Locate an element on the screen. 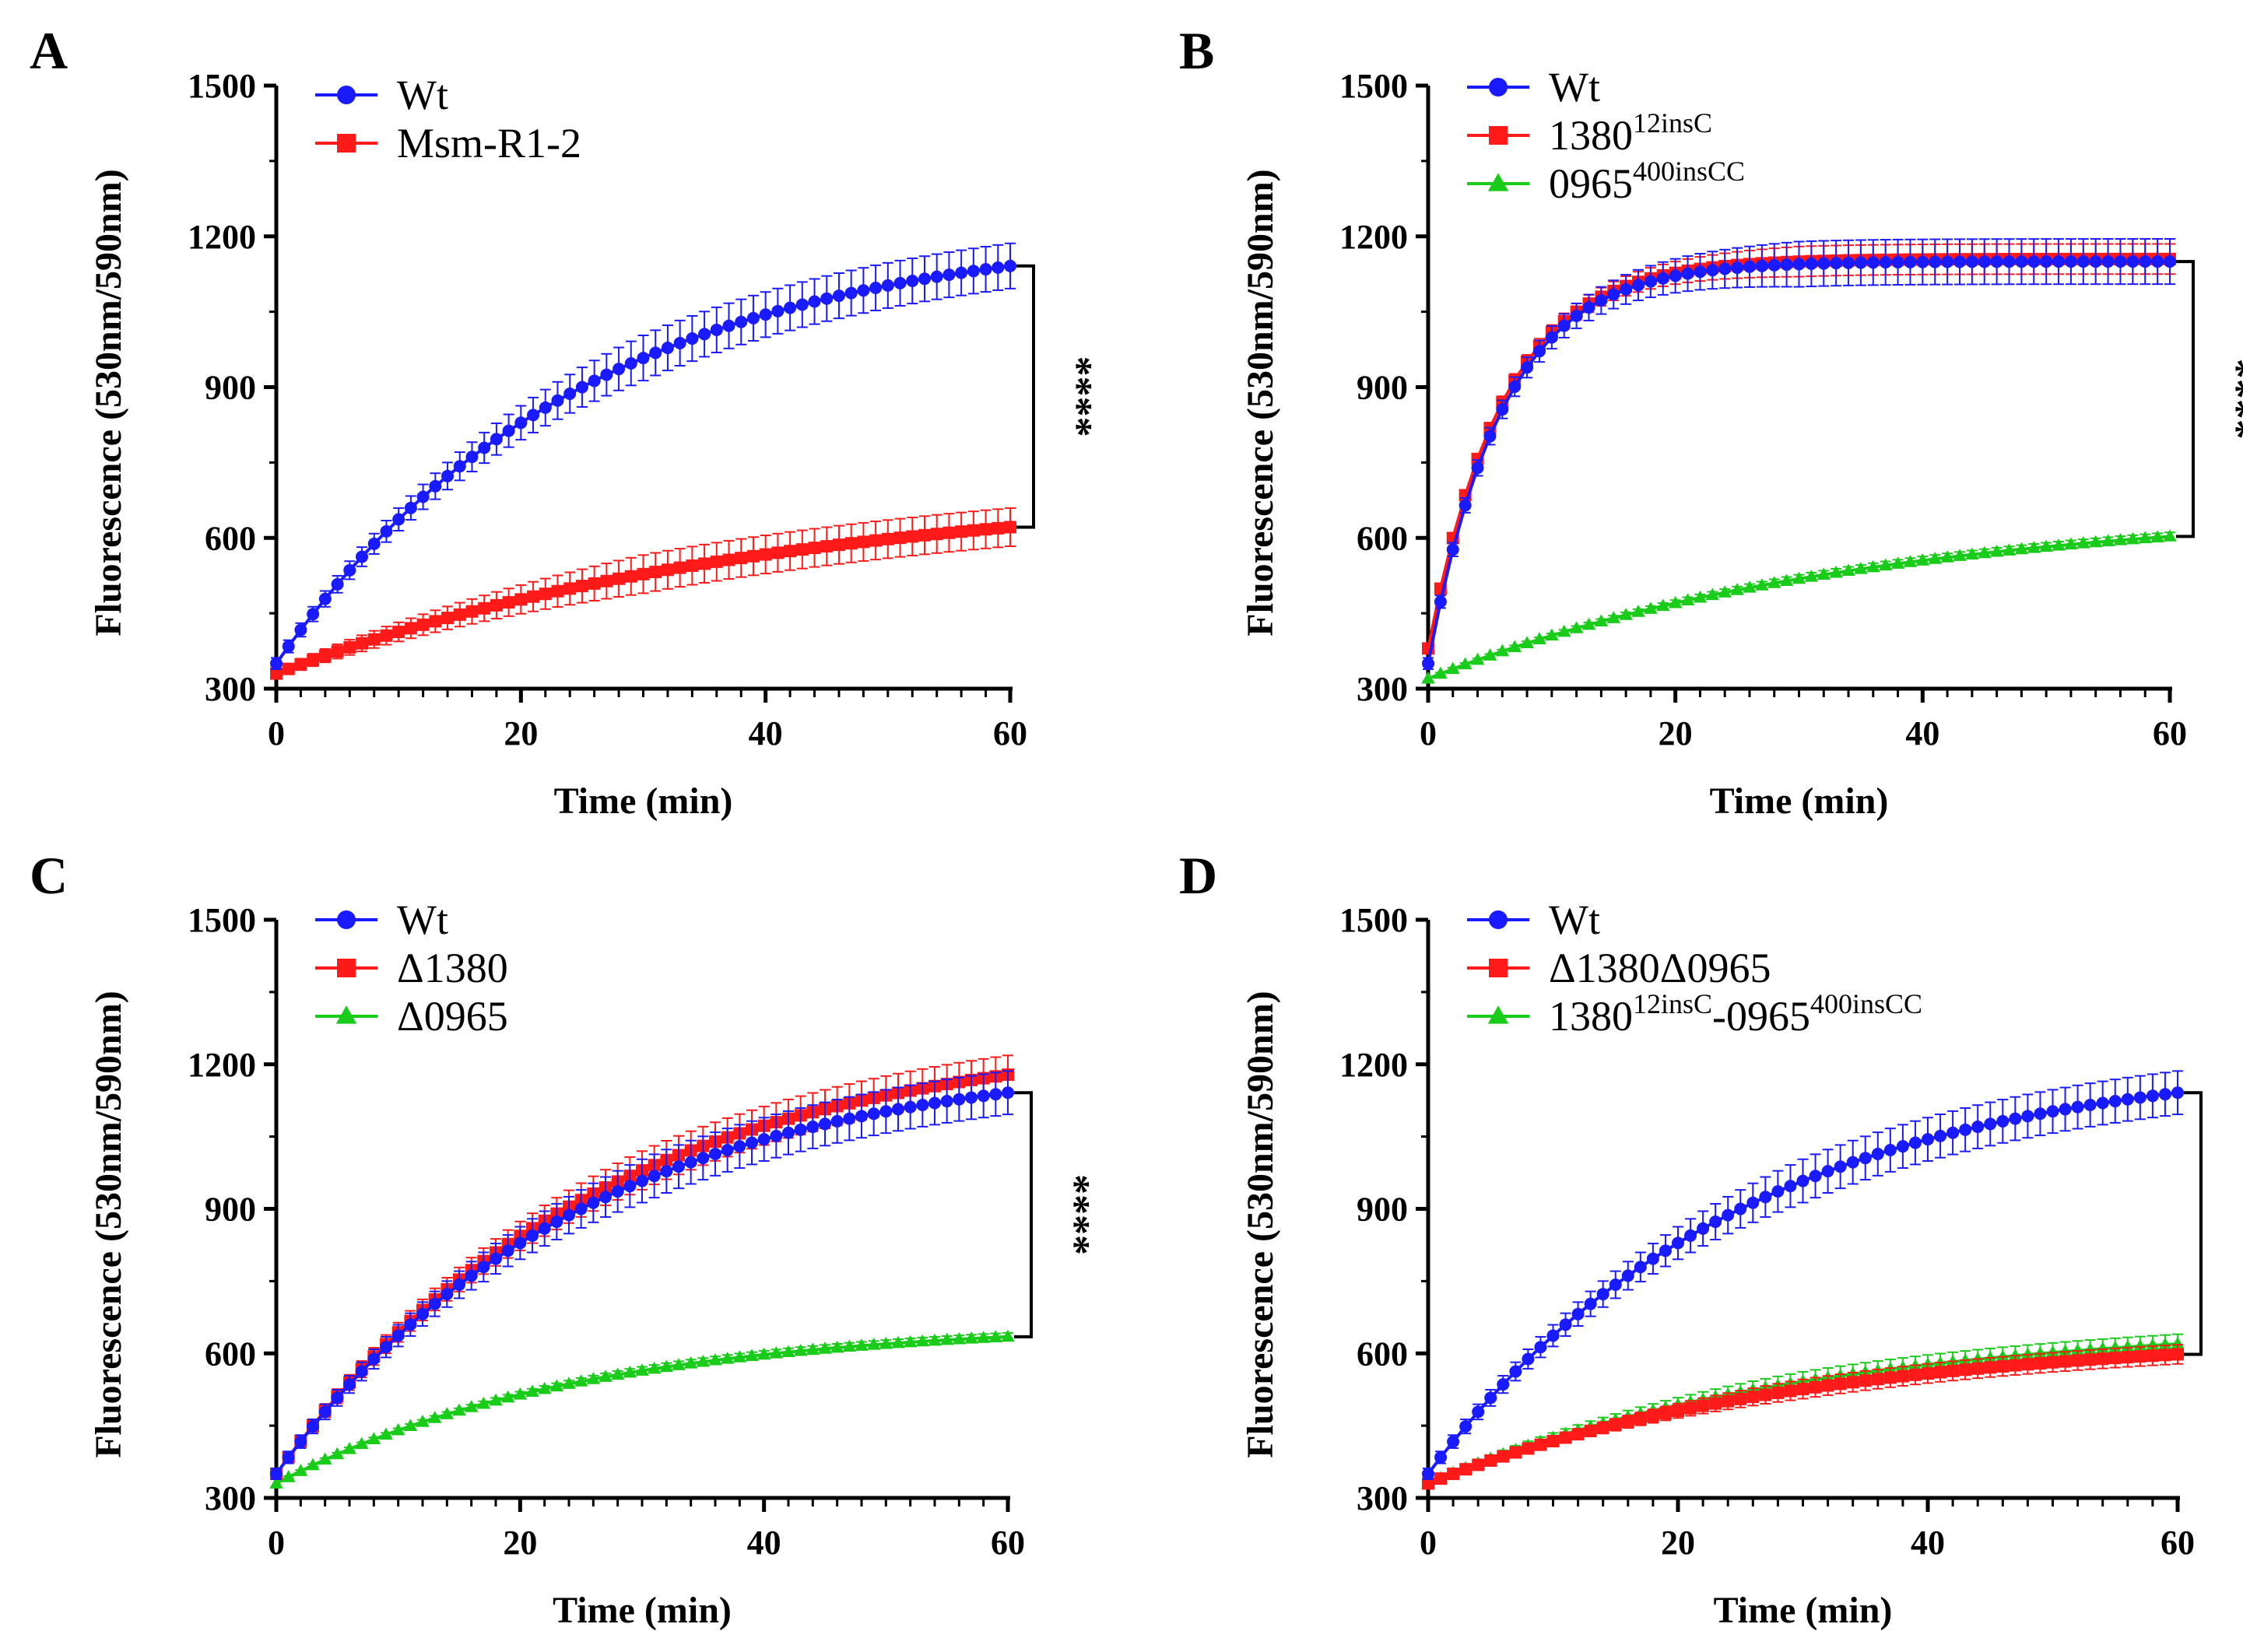 The width and height of the screenshot is (2243, 1652). x-tick-label: 0 is located at coordinates (276, 1543).